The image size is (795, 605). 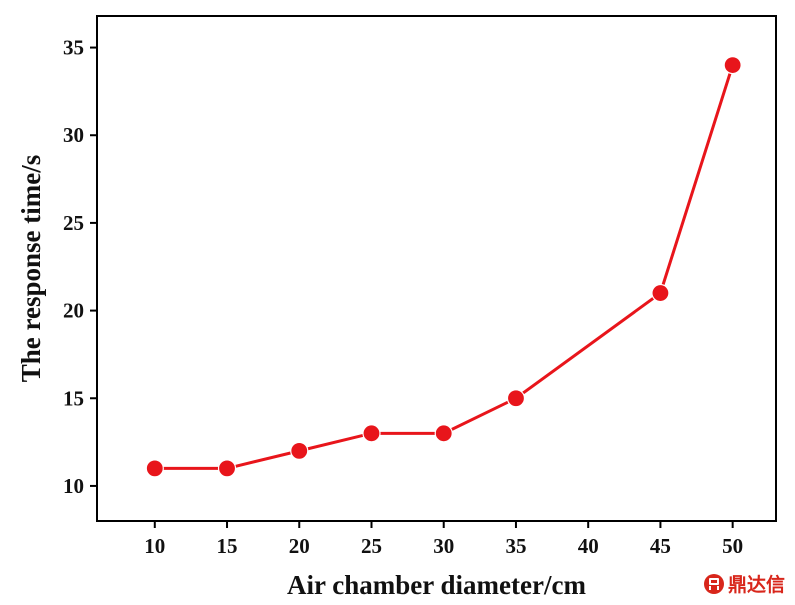 I want to click on y-tick-label: 30, so click(x=73, y=135).